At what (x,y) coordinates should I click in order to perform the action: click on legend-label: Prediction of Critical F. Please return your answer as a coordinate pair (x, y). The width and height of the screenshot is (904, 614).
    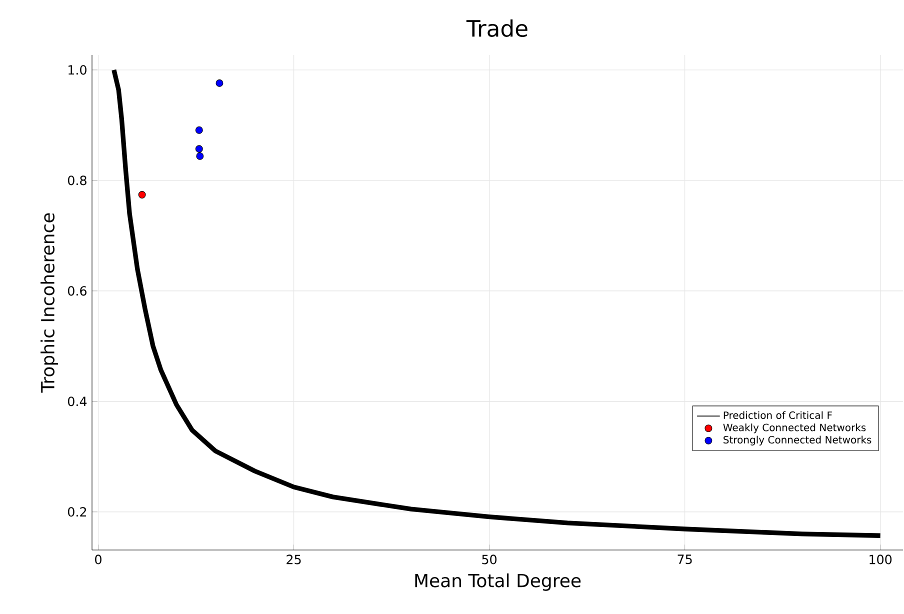
    Looking at the image, I should click on (778, 415).